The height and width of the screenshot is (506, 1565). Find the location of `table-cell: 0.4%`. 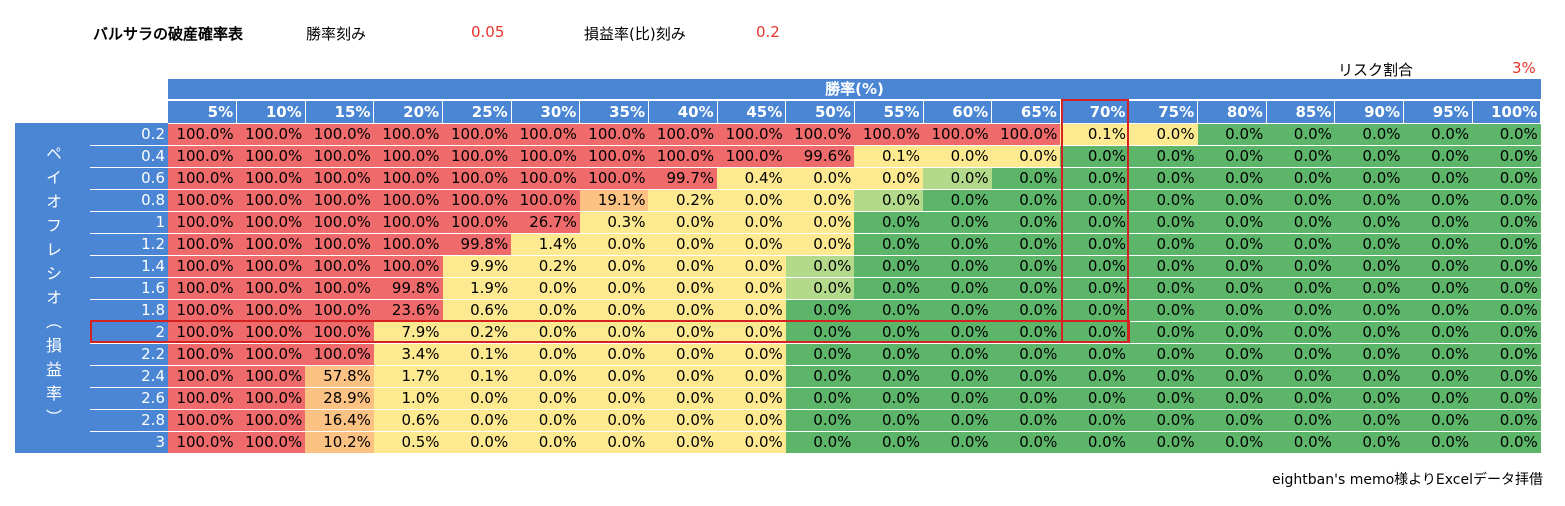

table-cell: 0.4% is located at coordinates (751, 178).